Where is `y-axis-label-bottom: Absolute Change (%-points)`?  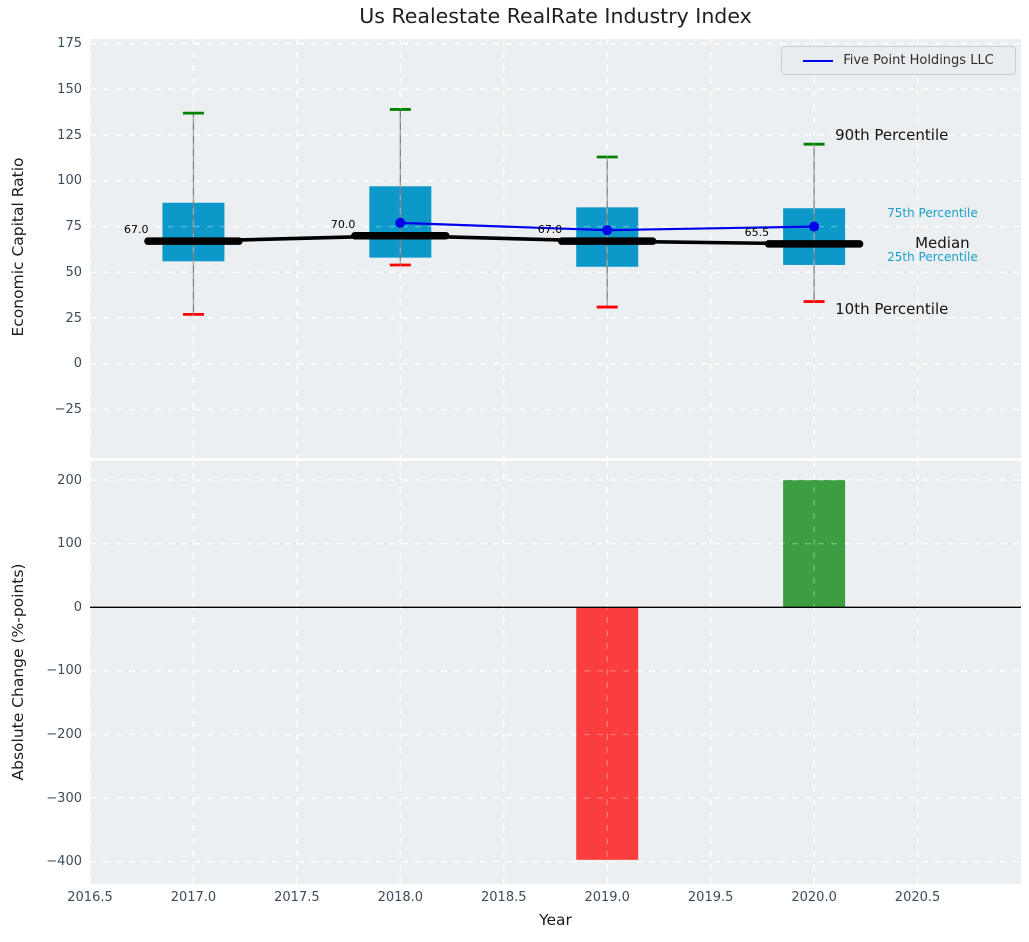
y-axis-label-bottom: Absolute Change (%-points) is located at coordinates (18, 672).